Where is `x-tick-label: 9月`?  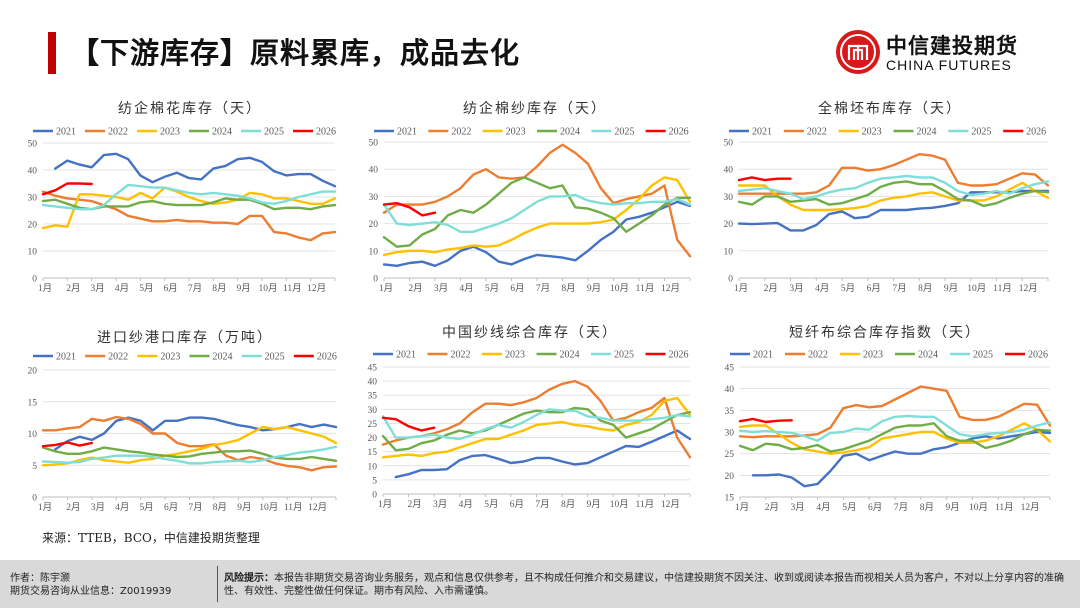
x-tick-label: 9月 is located at coordinates (594, 504).